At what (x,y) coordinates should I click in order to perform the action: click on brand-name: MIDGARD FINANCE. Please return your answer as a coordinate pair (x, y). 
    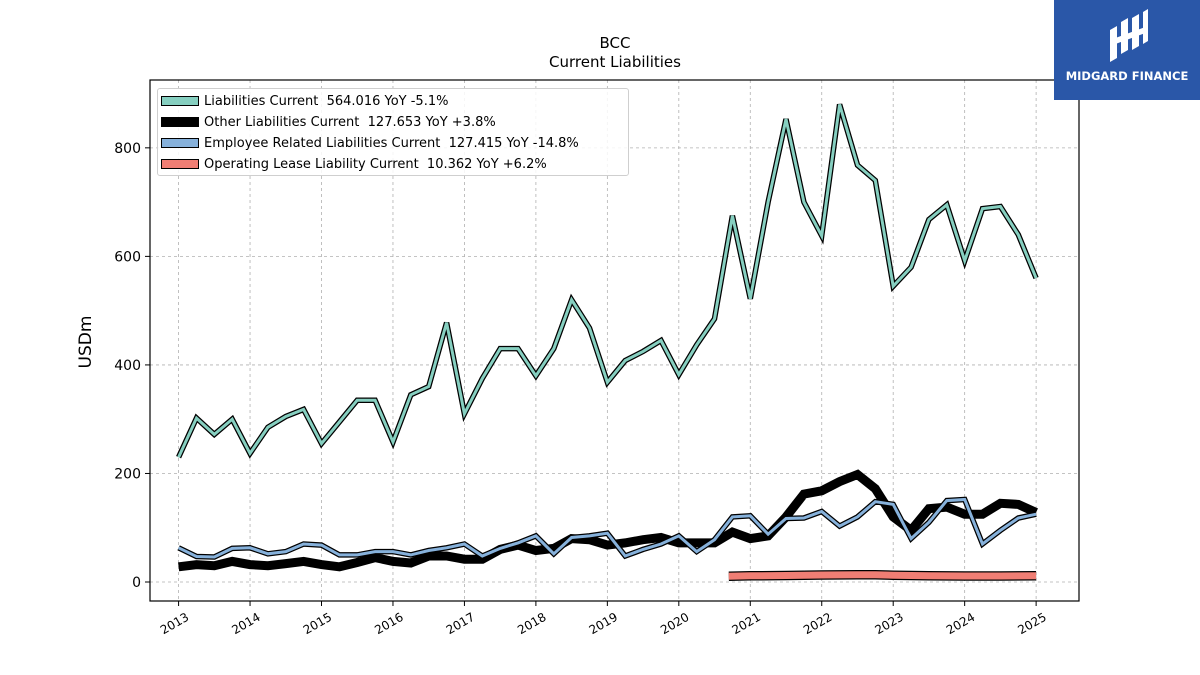
    Looking at the image, I should click on (1127, 76).